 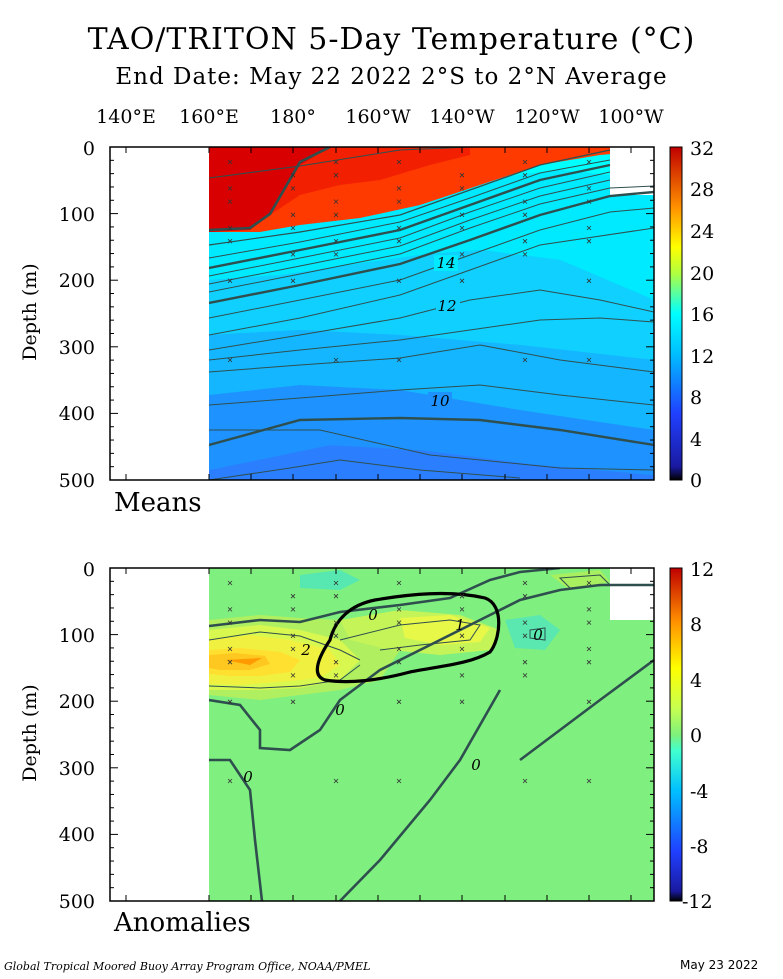 I want to click on contour-label-10: 10, so click(x=440, y=401).